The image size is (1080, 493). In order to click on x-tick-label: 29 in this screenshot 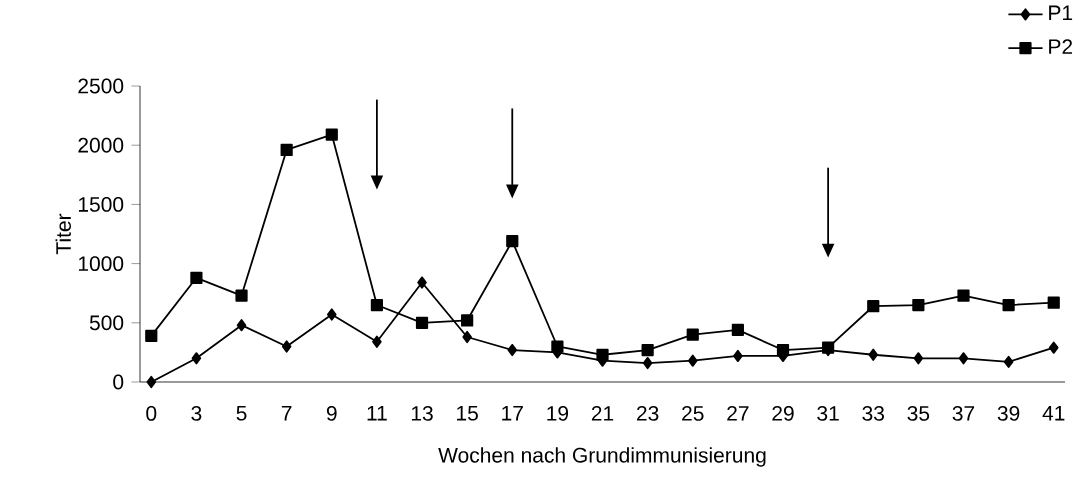, I will do `click(783, 413)`.